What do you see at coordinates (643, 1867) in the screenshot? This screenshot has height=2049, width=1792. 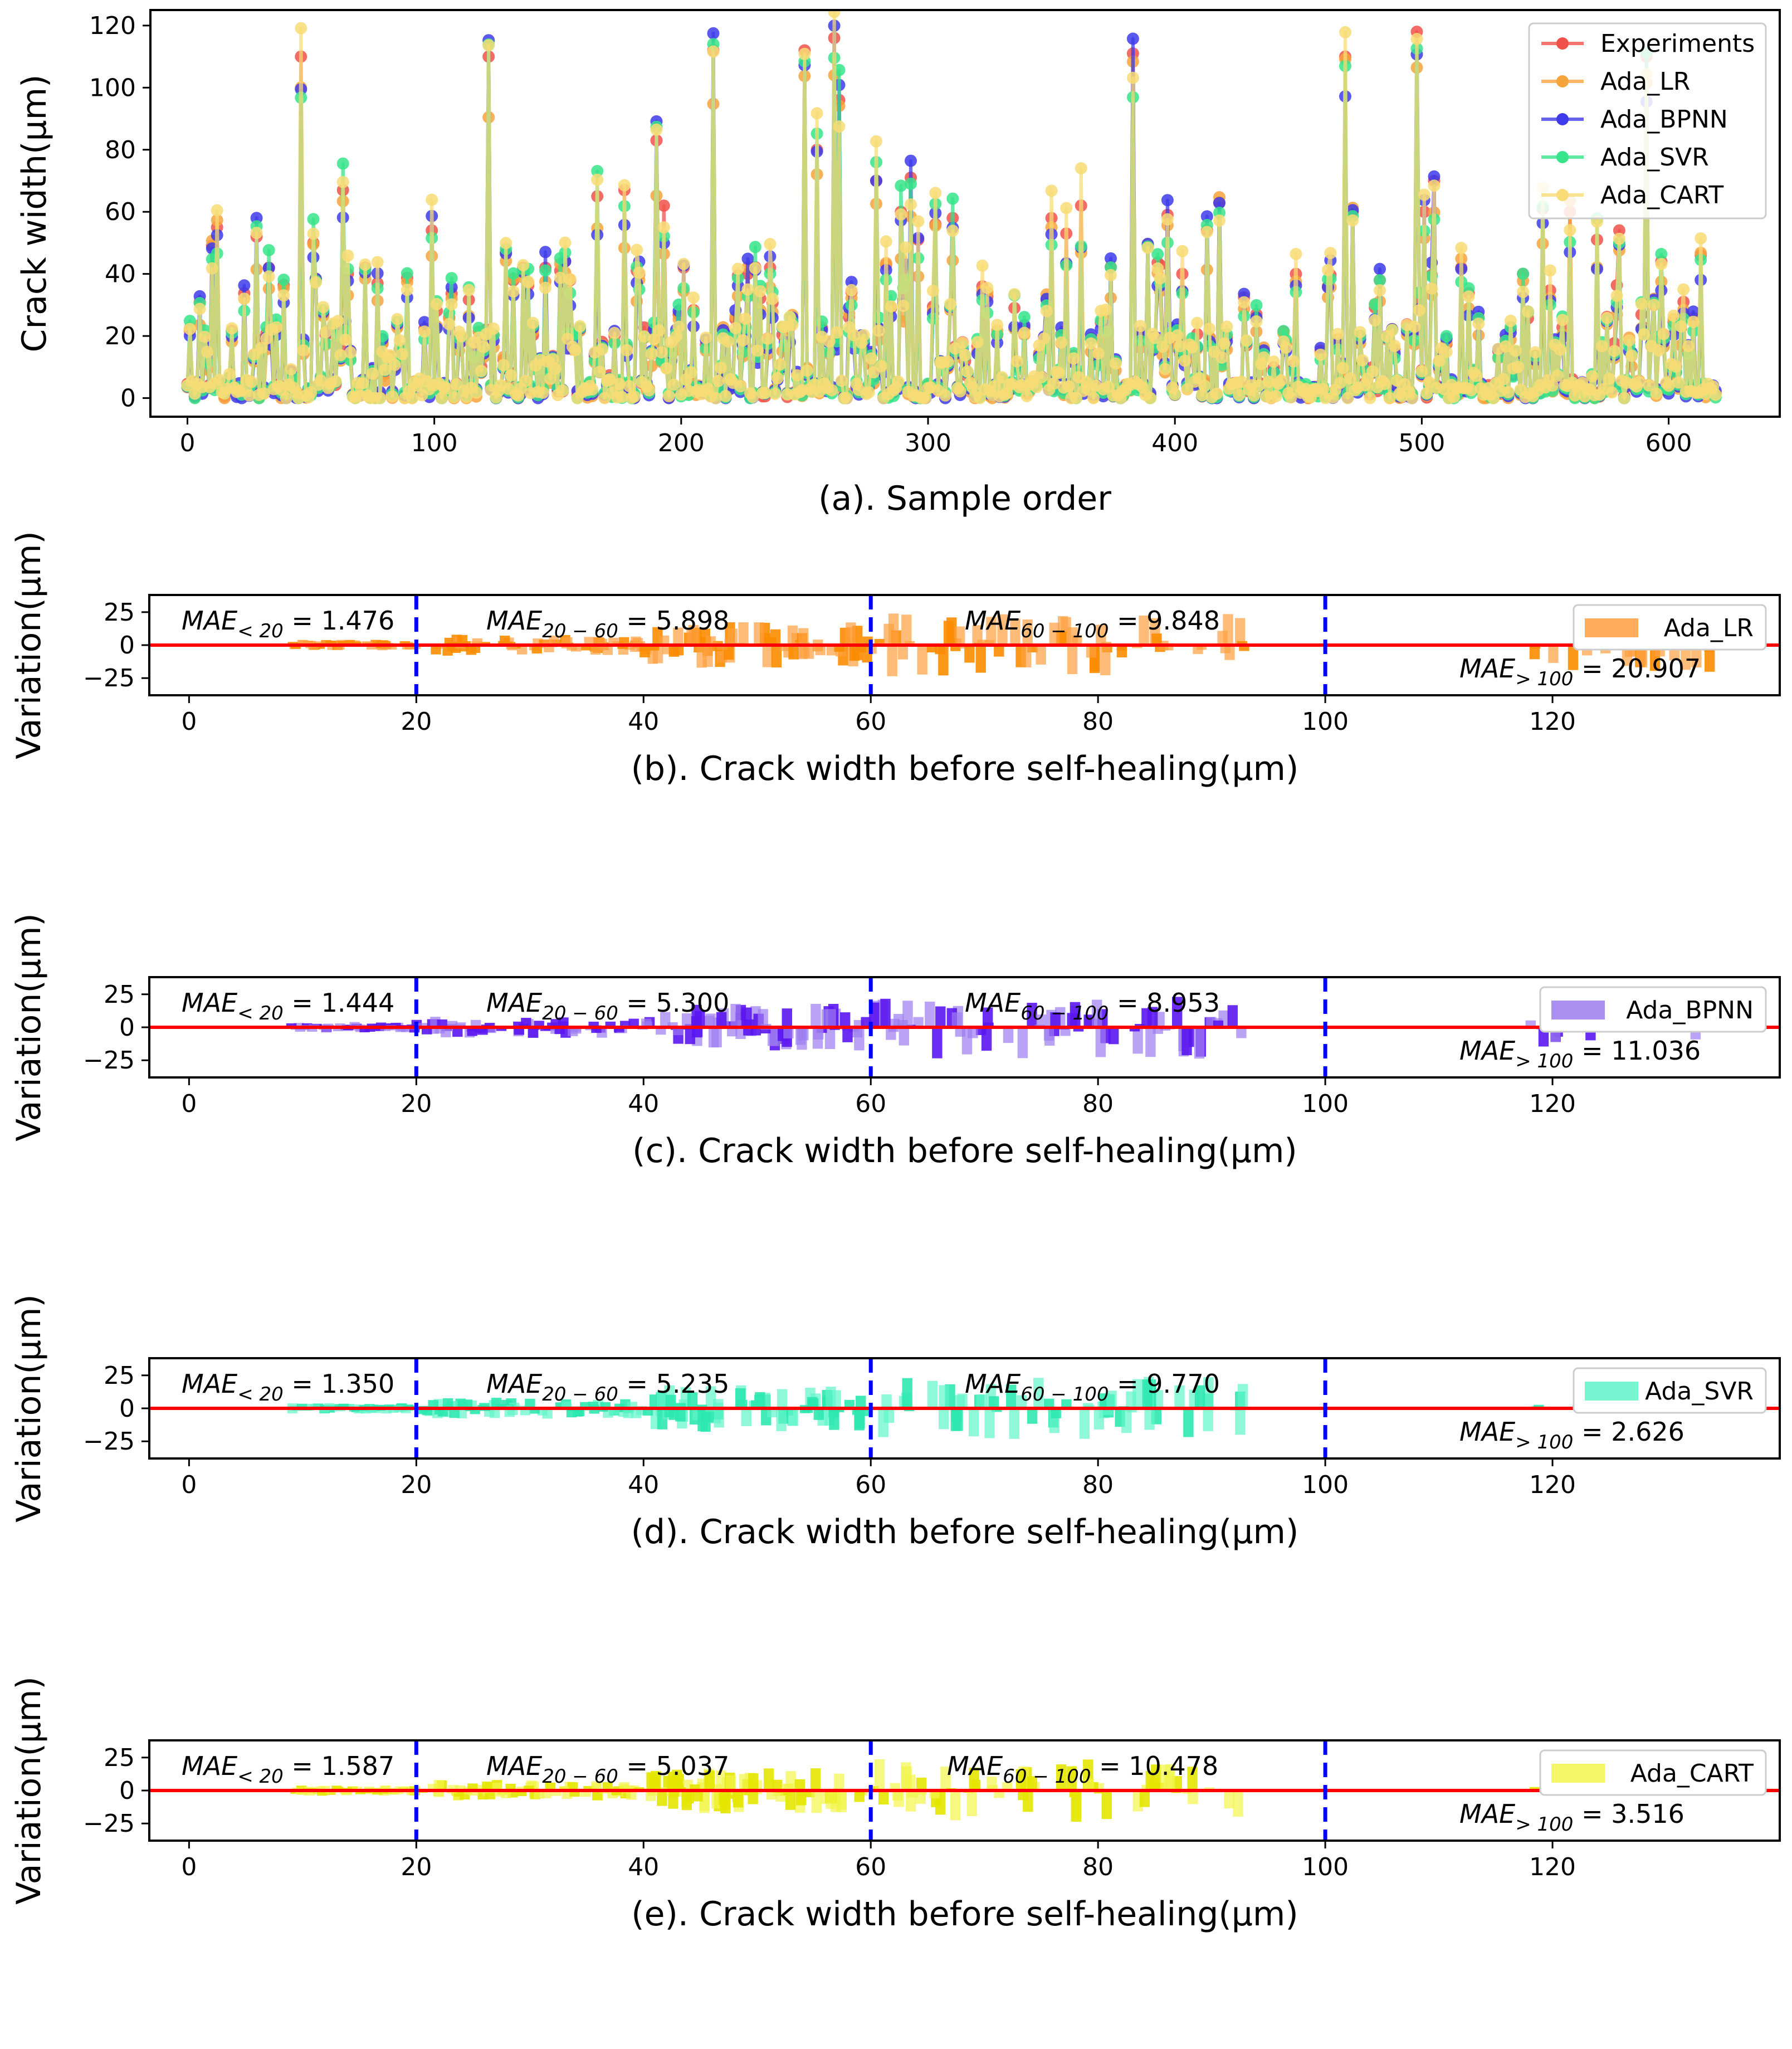 I see `x-tick-label: 40` at bounding box center [643, 1867].